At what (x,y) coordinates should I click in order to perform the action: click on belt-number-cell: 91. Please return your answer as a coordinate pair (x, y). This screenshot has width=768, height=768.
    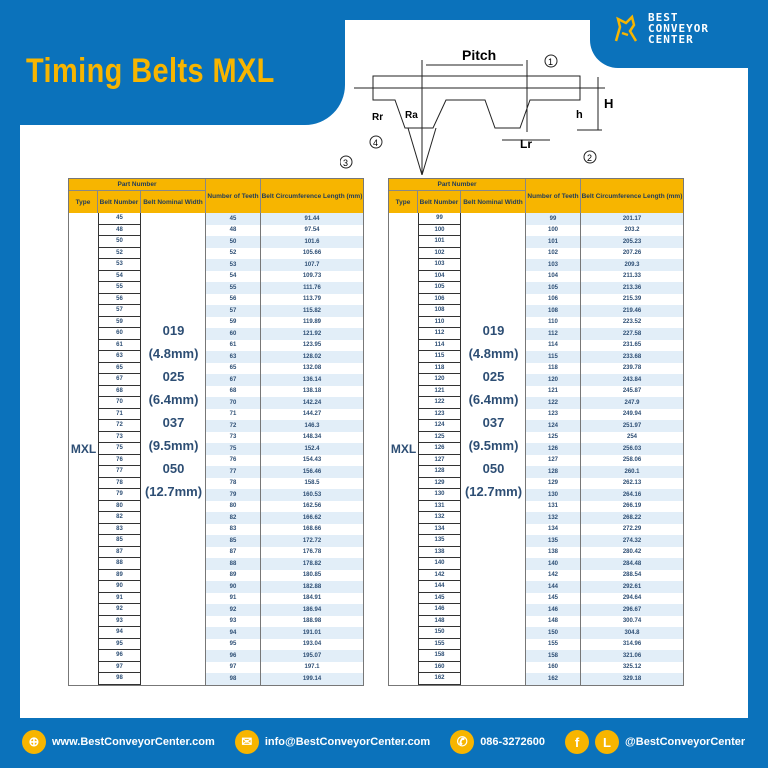
    Looking at the image, I should click on (119, 598).